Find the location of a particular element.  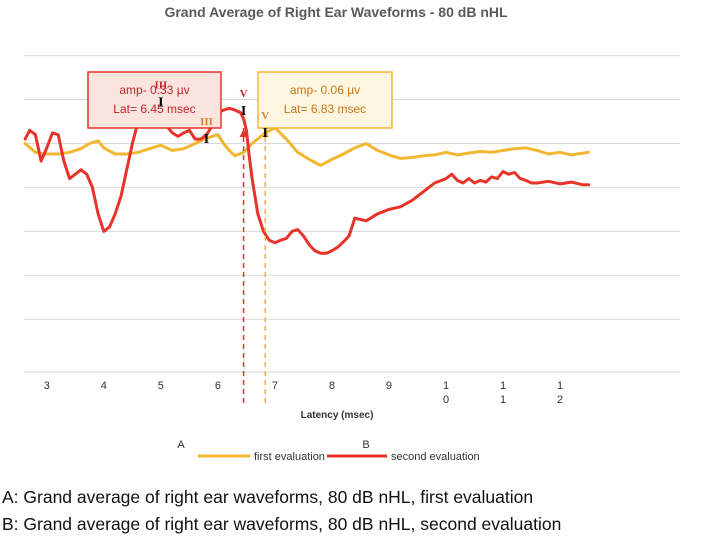

x-tick-label: 9 is located at coordinates (389, 386).